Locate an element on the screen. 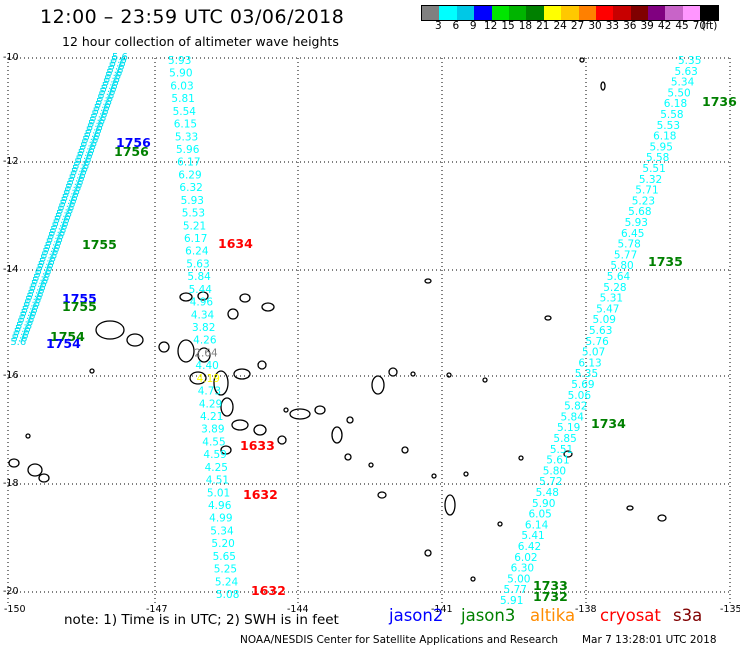 The height and width of the screenshot is (650, 740). wave-height-value: 6.02 is located at coordinates (525, 558).